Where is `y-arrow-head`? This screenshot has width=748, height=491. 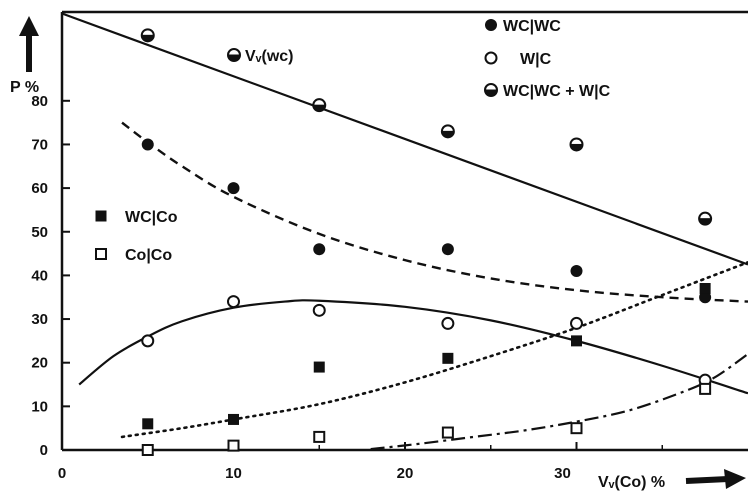 y-arrow-head is located at coordinates (29, 26).